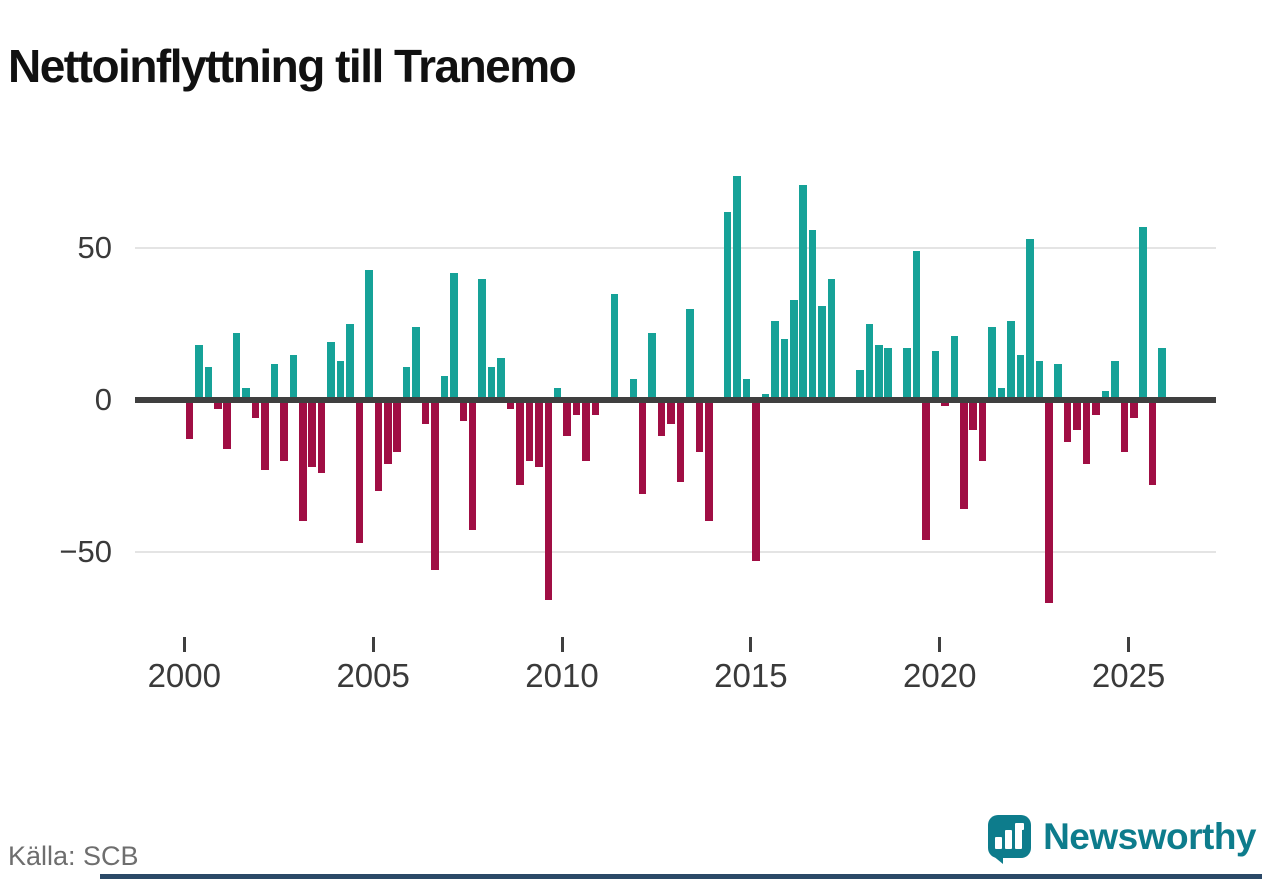 The width and height of the screenshot is (1262, 879). Describe the element at coordinates (189, 420) in the screenshot. I see `bar-2000Q1` at that location.